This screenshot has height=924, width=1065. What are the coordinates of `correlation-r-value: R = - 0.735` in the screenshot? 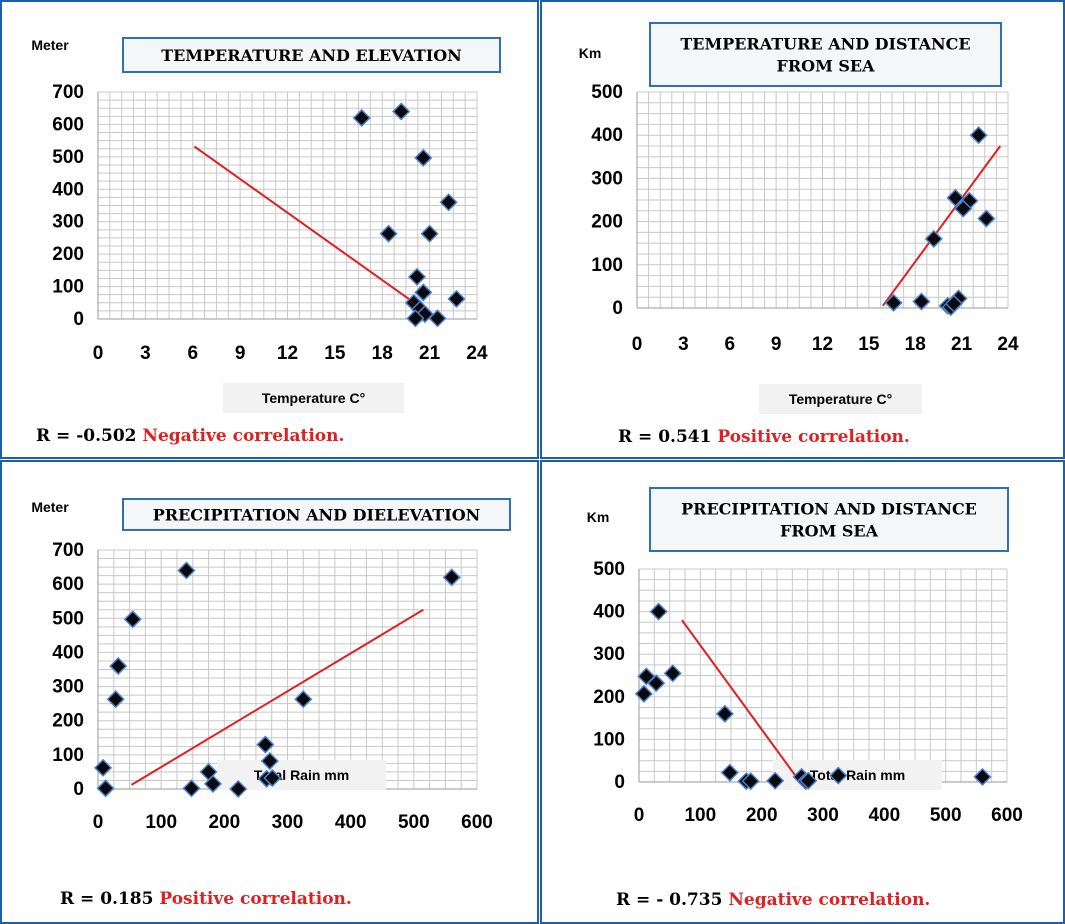 It's located at (669, 900).